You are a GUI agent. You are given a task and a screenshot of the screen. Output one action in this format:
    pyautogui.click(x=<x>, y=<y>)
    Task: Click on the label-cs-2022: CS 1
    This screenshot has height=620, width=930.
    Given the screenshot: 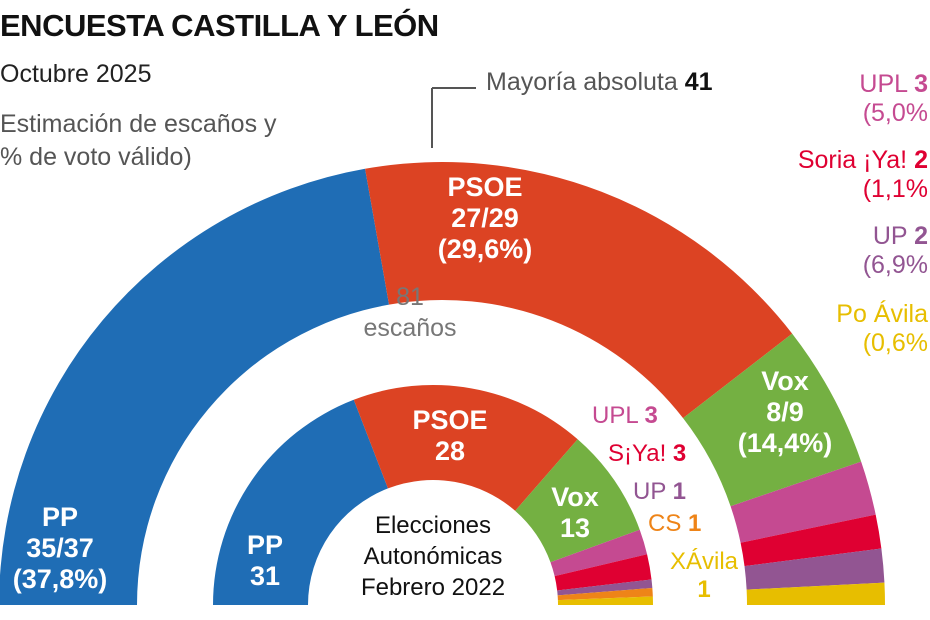 What is the action you would take?
    pyautogui.click(x=674, y=524)
    